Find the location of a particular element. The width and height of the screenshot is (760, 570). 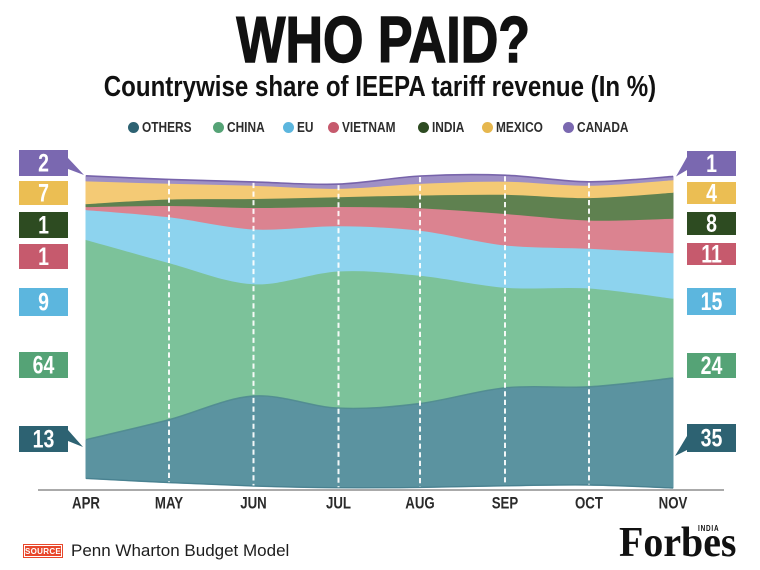

svg-text: 15 is located at coordinates (712, 302).